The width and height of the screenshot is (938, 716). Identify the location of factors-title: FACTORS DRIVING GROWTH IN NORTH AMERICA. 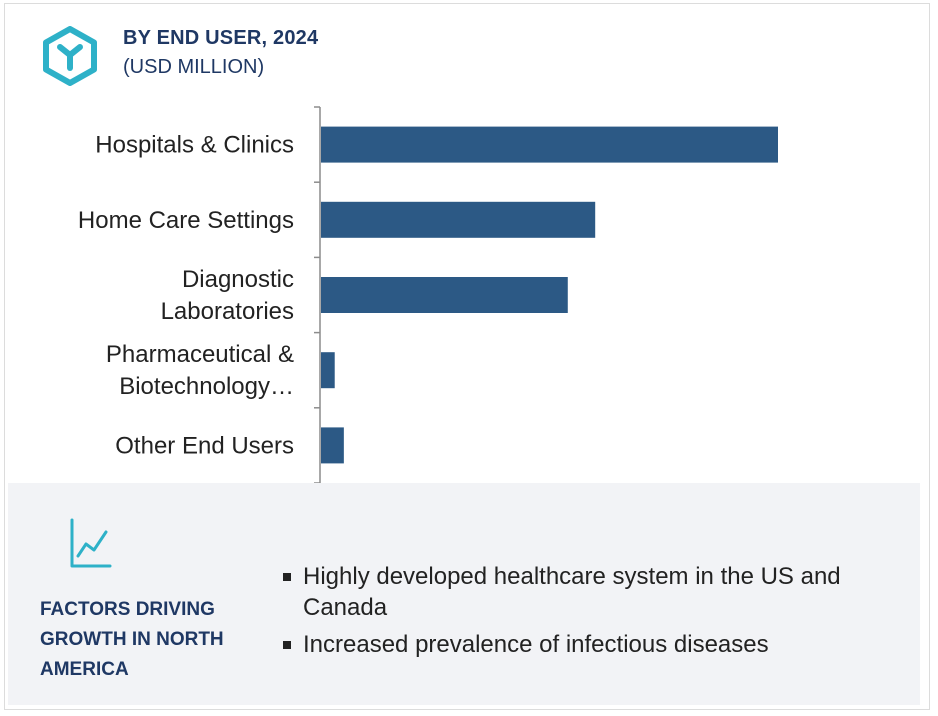
(132, 639).